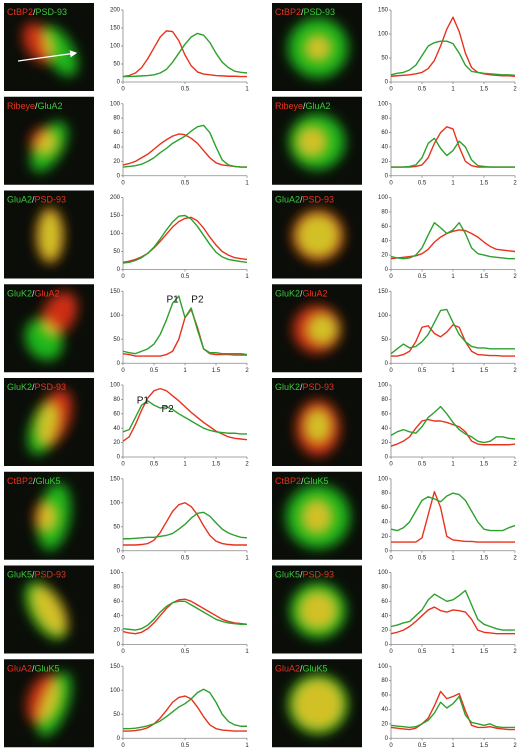 The image size is (517, 750). Describe the element at coordinates (317, 422) in the screenshot. I see `micrograph: GluK2/PSD-93` at that location.